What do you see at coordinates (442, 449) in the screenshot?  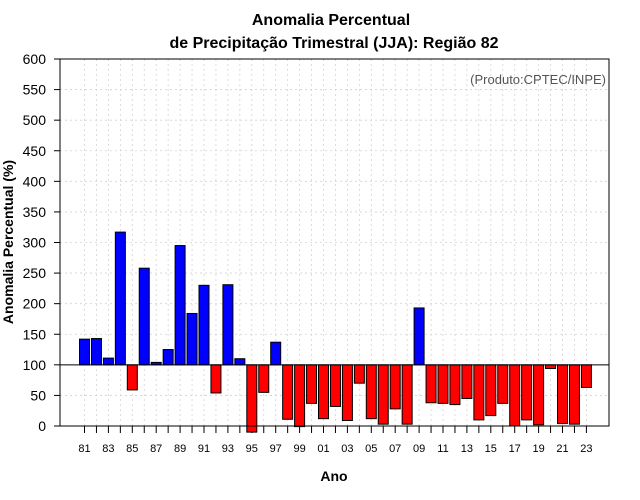 I see `x-tick-label: 11` at bounding box center [442, 449].